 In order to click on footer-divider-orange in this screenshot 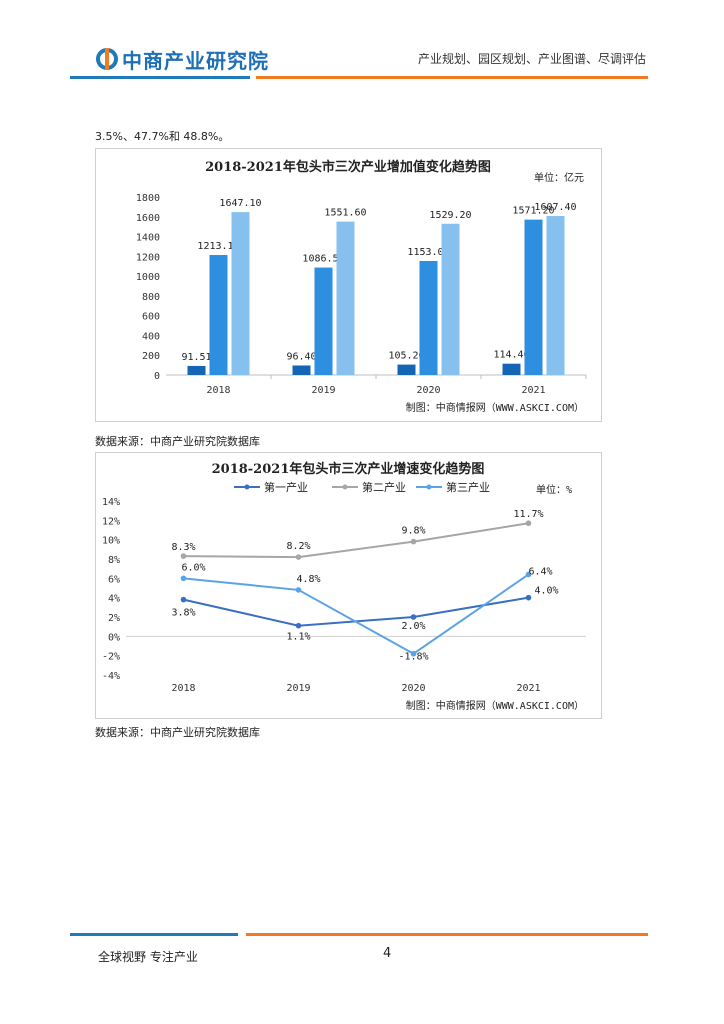, I will do `click(447, 934)`.